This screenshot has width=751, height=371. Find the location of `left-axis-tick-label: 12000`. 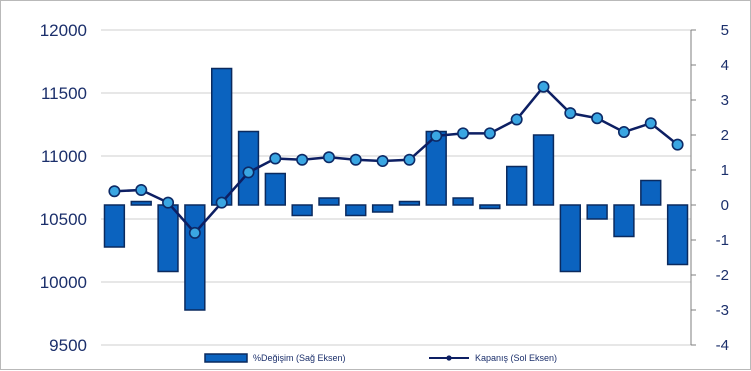

left-axis-tick-label: 12000 is located at coordinates (63, 30).